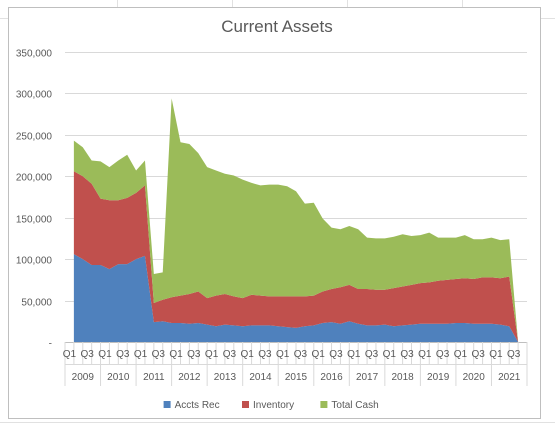  Describe the element at coordinates (367, 377) in the screenshot. I see `year-tick-label: 2017` at that location.